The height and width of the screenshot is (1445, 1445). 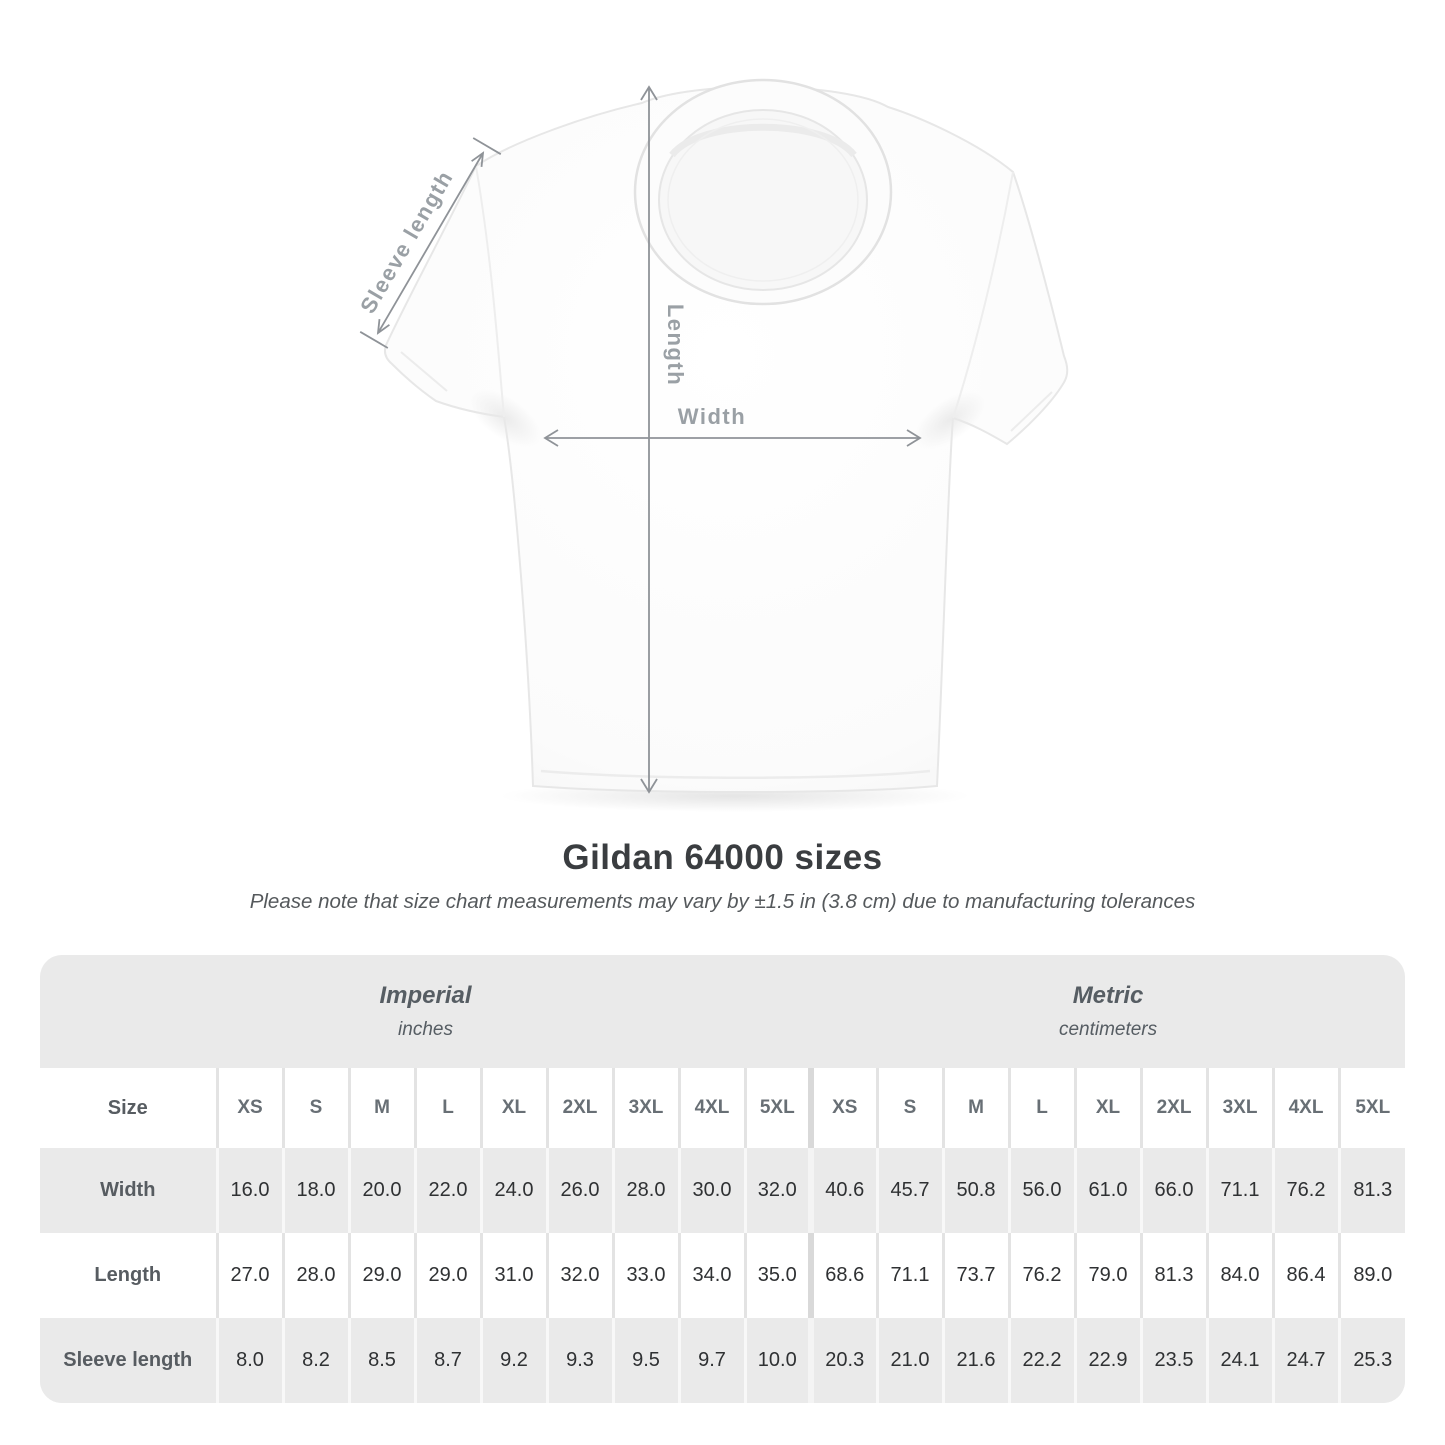 What do you see at coordinates (381, 1190) in the screenshot?
I see `value-cell: 20.0` at bounding box center [381, 1190].